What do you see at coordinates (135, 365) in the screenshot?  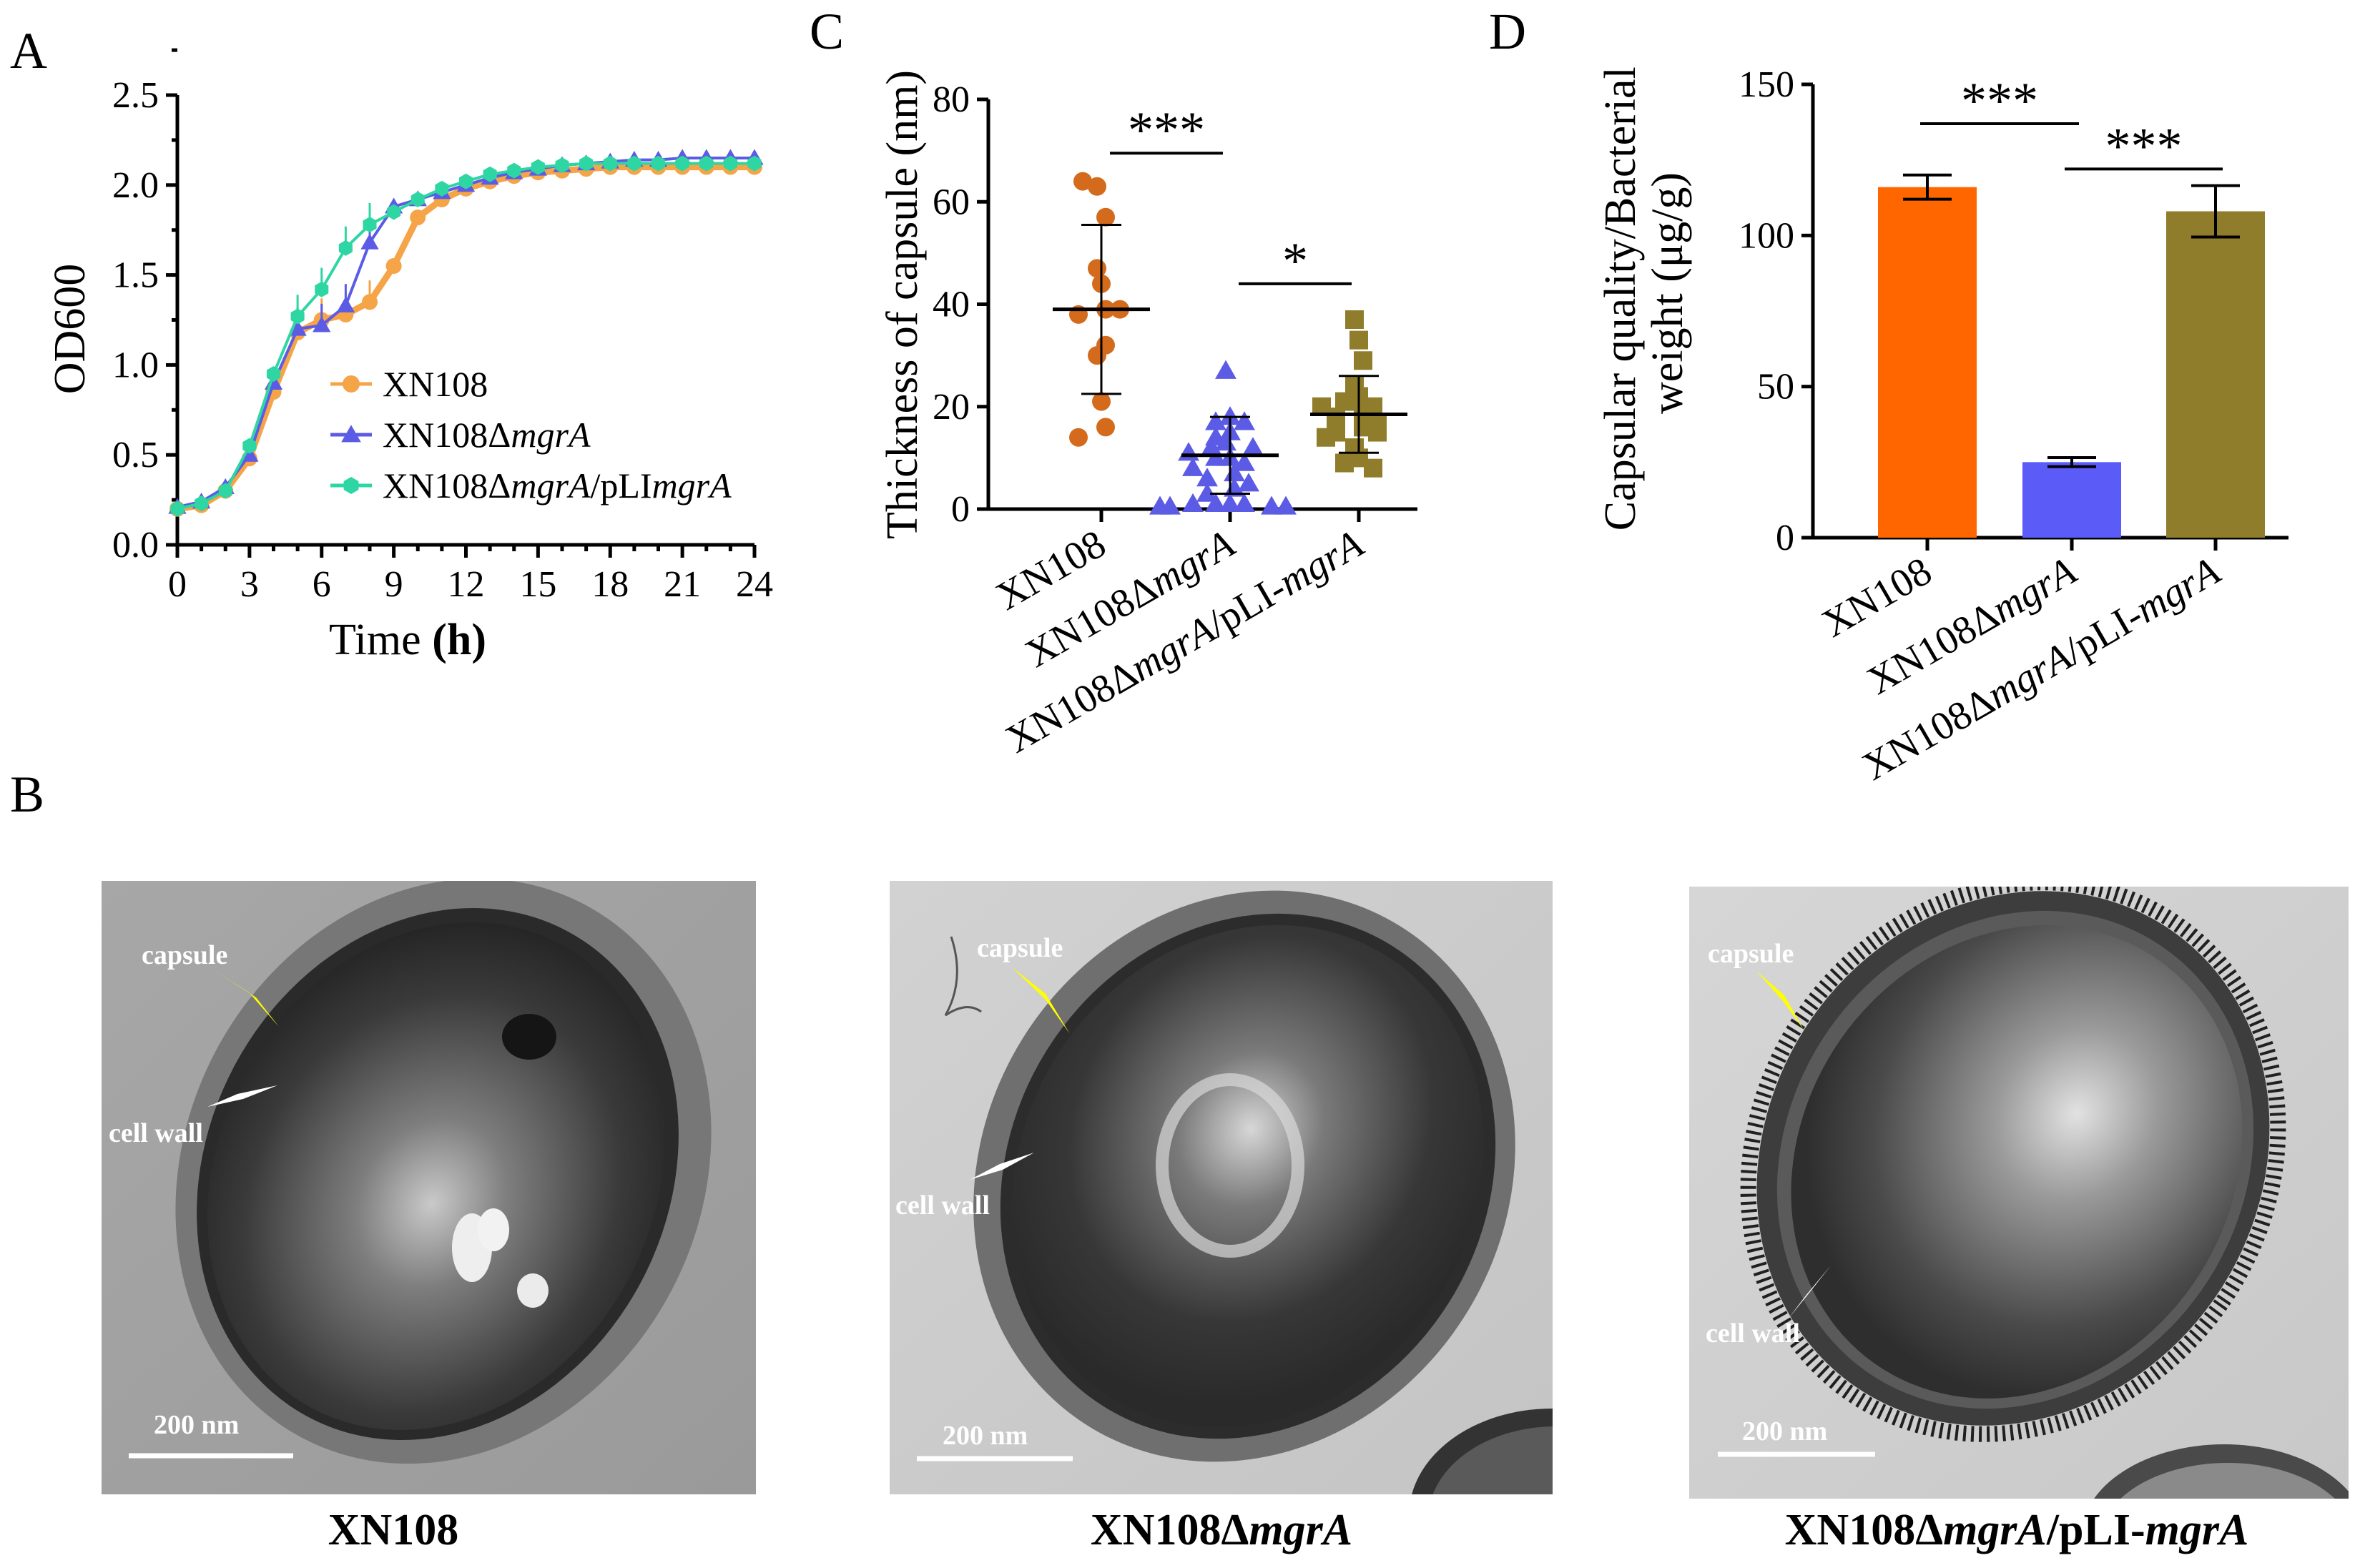 I see `y-tick-label: 1.0` at bounding box center [135, 365].